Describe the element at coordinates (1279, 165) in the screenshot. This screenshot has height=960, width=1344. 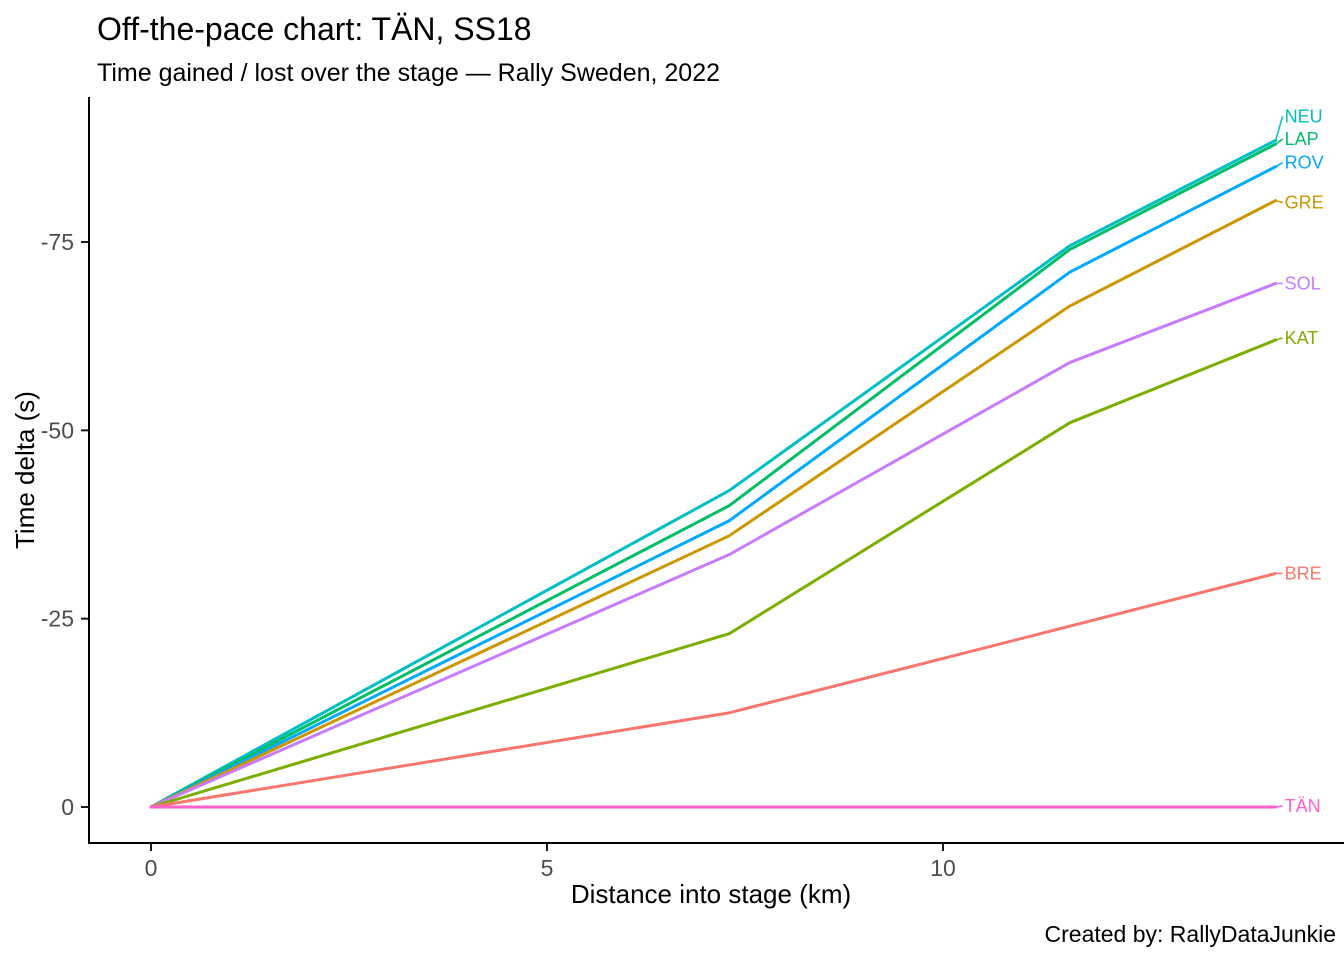
I see `series-label-leader-ROV` at that location.